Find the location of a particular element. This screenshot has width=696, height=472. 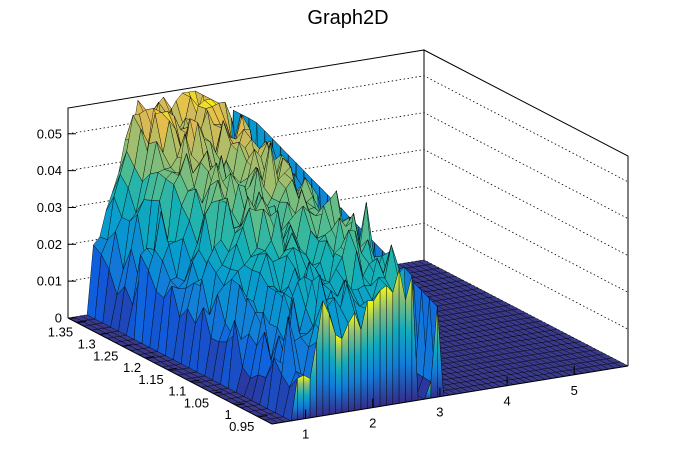

x-axis-line is located at coordinates (450, 395).